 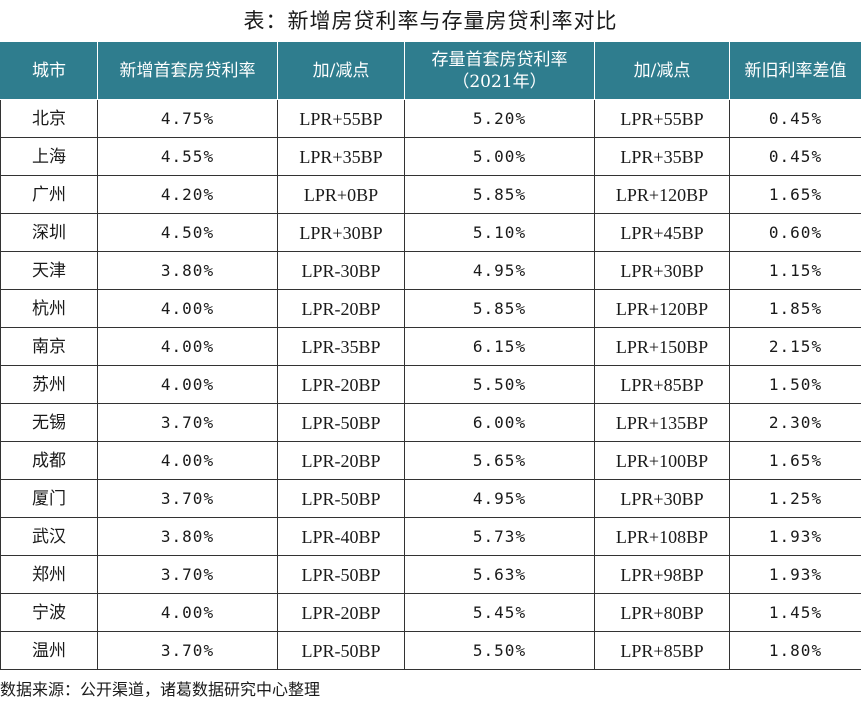 What do you see at coordinates (795, 498) in the screenshot?
I see `rate-diff-cell: 1.25%` at bounding box center [795, 498].